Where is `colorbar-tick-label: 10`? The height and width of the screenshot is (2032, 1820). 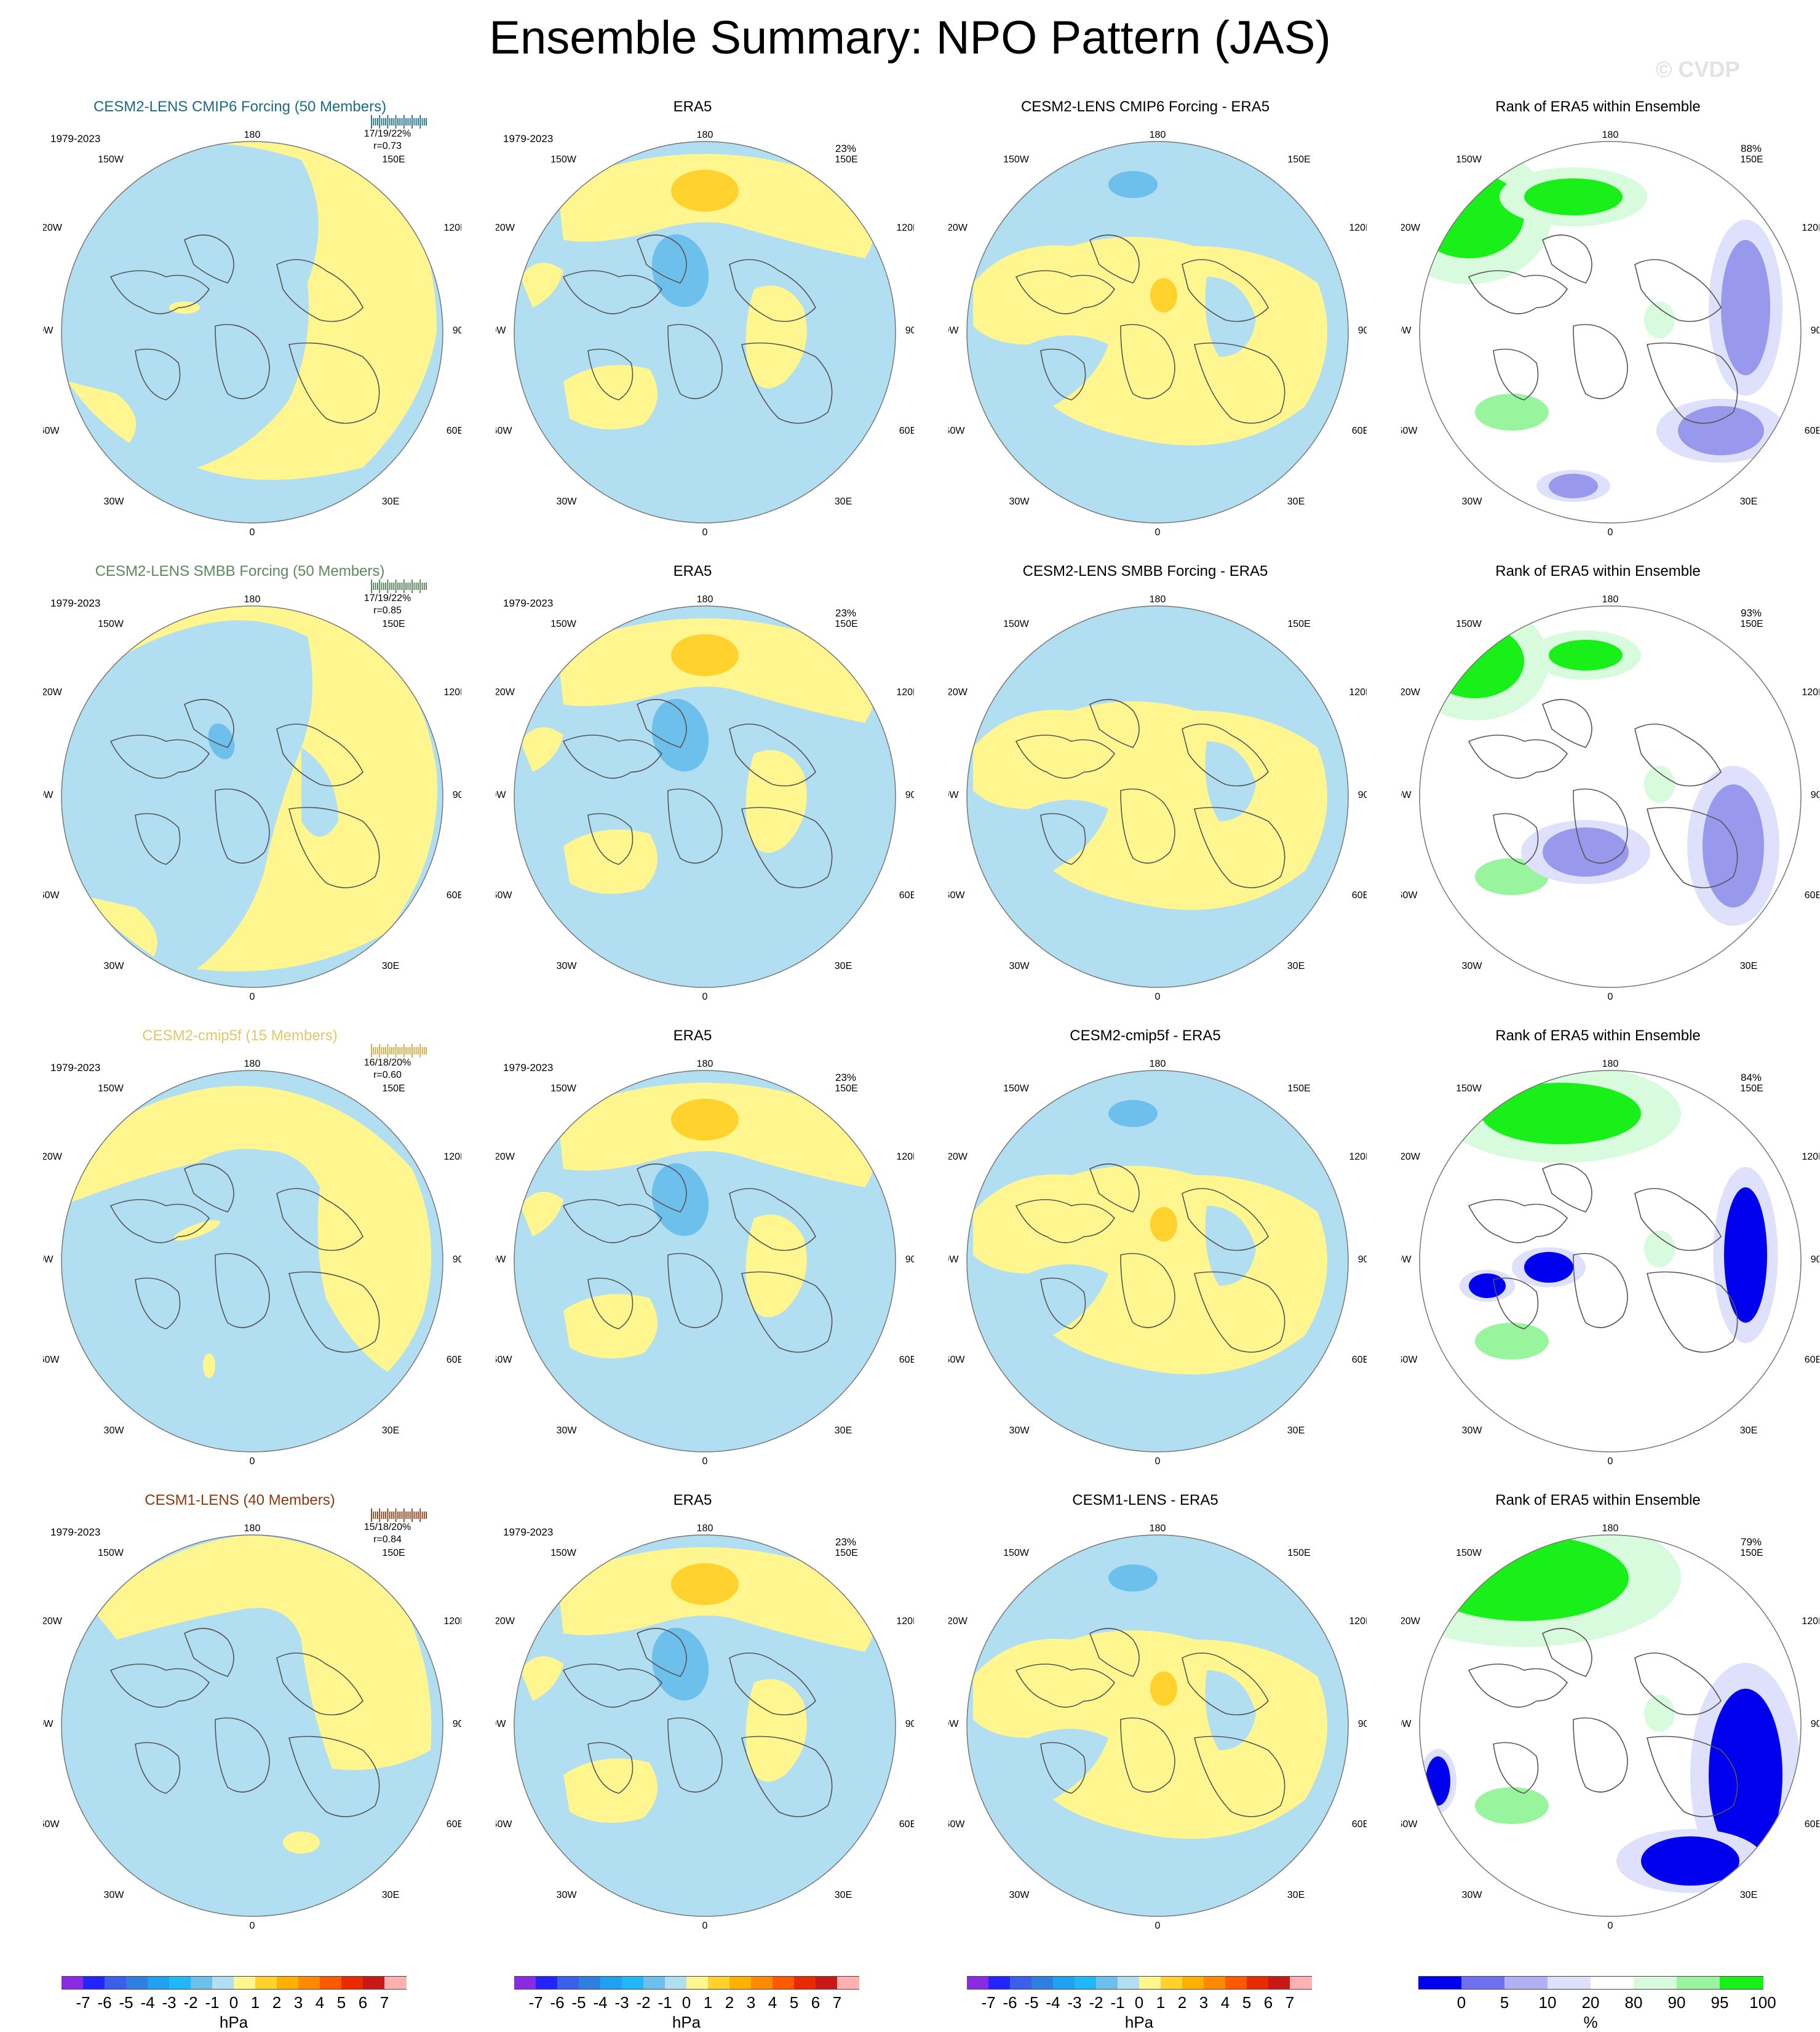 colorbar-tick-label: 10 is located at coordinates (1548, 2003).